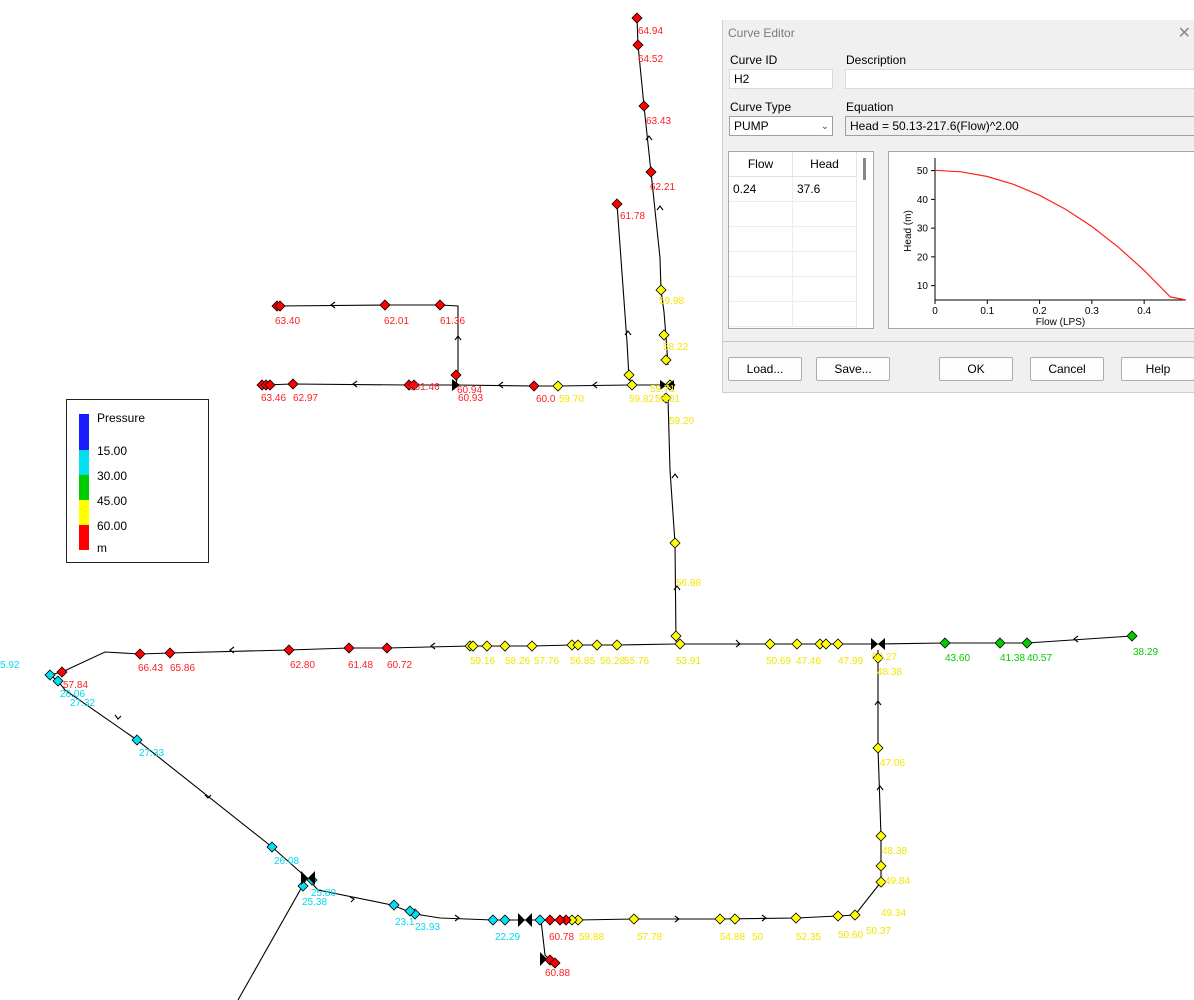 This screenshot has height=1000, width=1194. Describe the element at coordinates (1019, 79) in the screenshot. I see `description-input` at that location.